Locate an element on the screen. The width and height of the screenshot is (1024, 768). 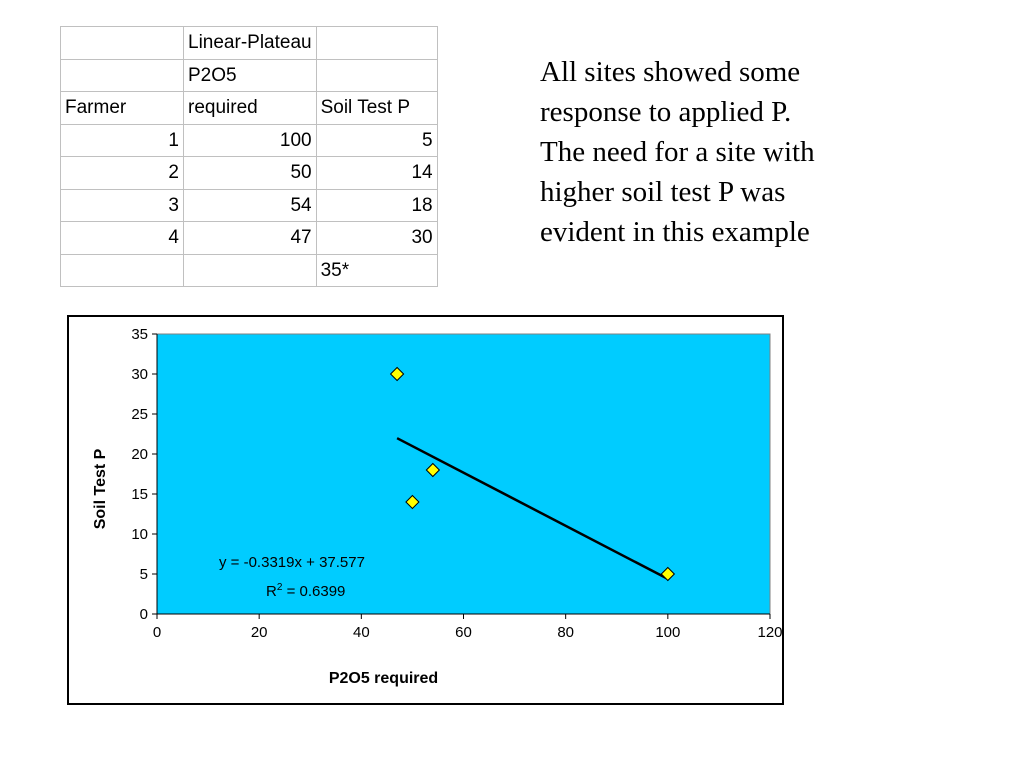
x-tick-label: 0 is located at coordinates (157, 632).